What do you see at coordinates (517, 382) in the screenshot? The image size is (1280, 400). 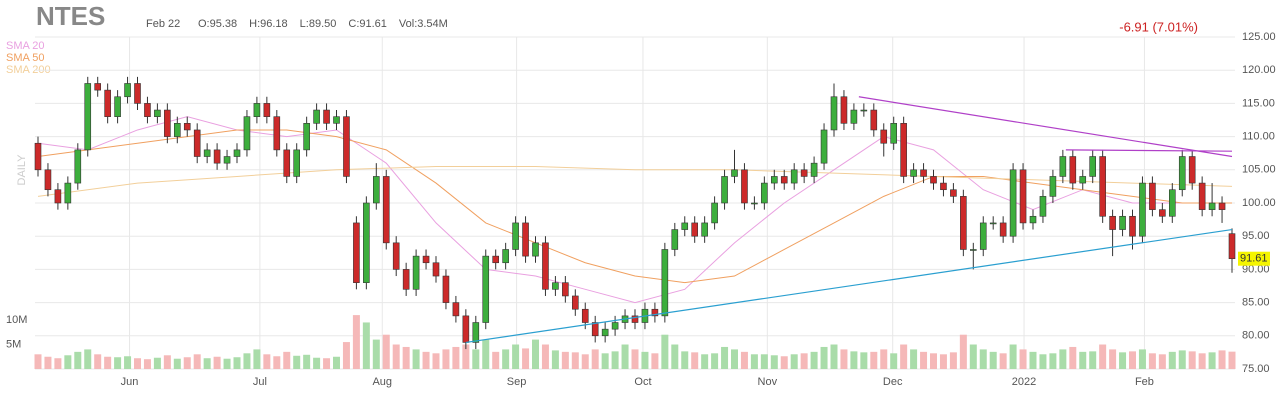 I see `x-tick-label: Sep` at bounding box center [517, 382].